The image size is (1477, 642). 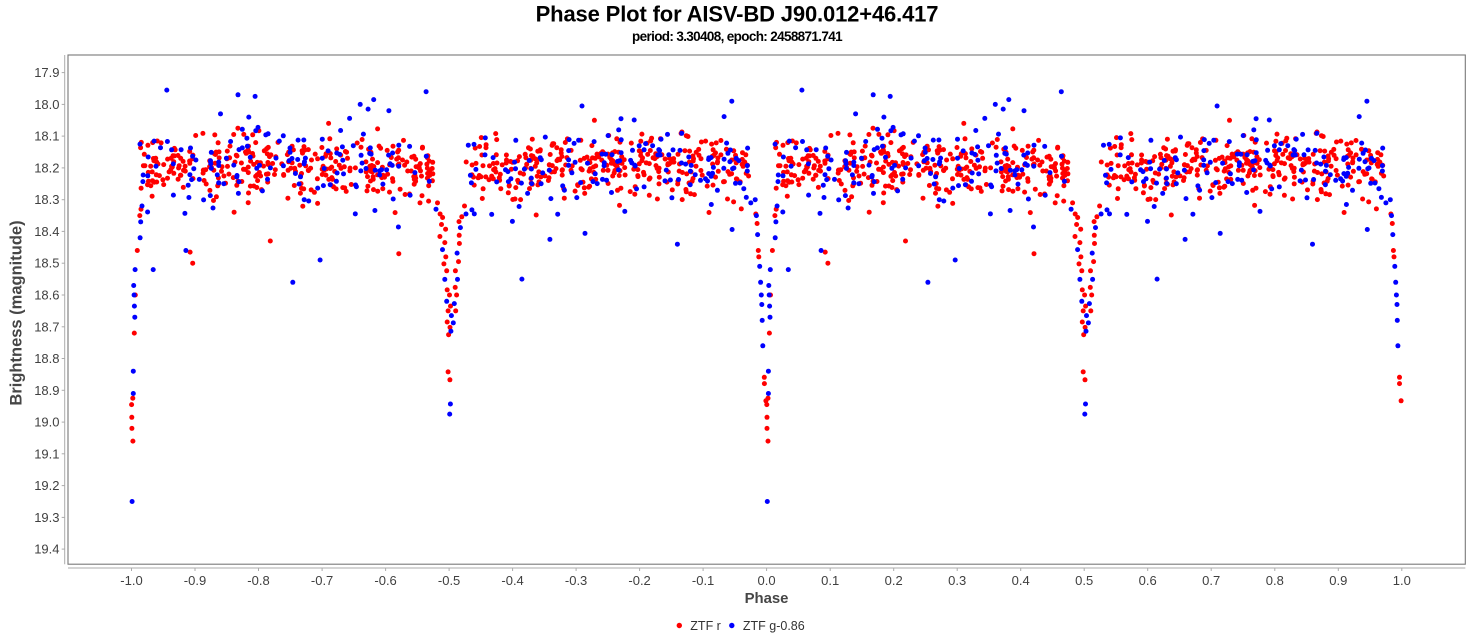 What do you see at coordinates (737, 36) in the screenshot?
I see `svg-text:period: 3.30408, epoch: 245887: period: 3.30408, epoch: 2458871.741` at bounding box center [737, 36].